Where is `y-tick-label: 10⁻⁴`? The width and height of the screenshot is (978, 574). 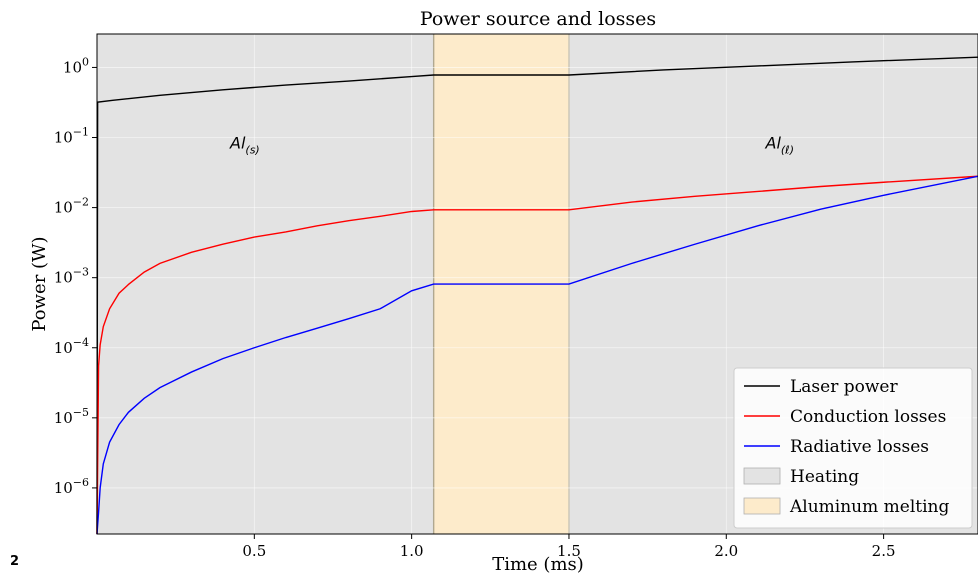
y-tick-label: 10⁻⁴ is located at coordinates (71, 346).